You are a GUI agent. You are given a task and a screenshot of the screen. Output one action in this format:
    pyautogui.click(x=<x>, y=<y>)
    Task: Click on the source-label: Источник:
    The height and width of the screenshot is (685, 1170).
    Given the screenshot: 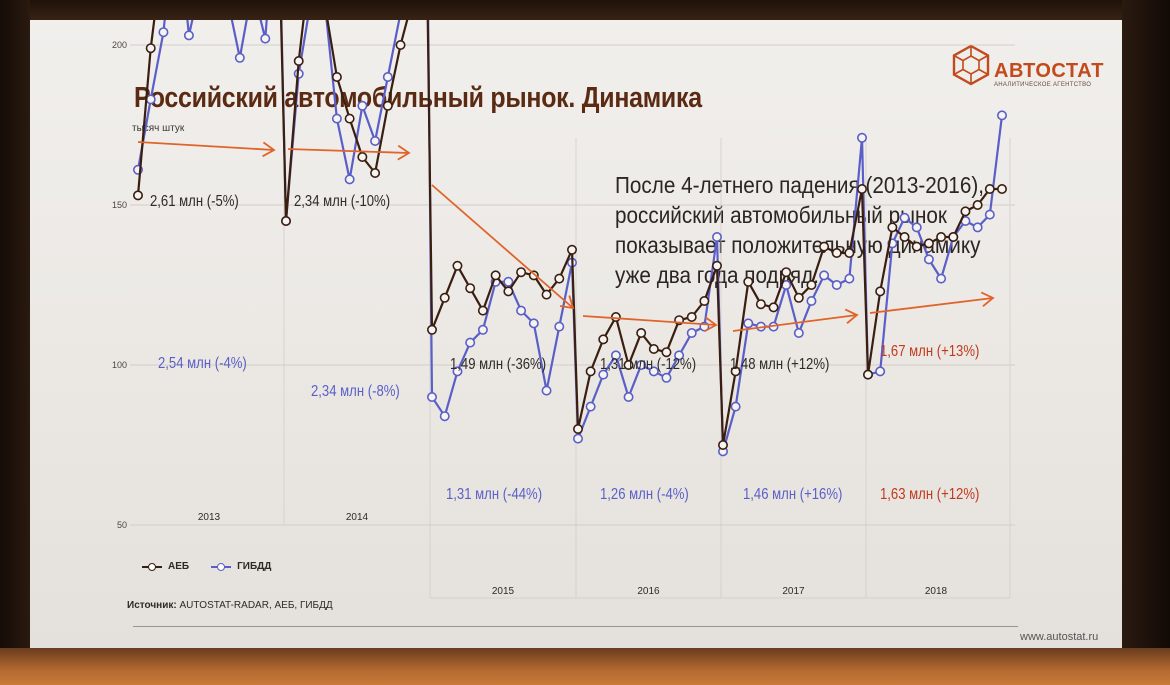 What is the action you would take?
    pyautogui.click(x=152, y=605)
    